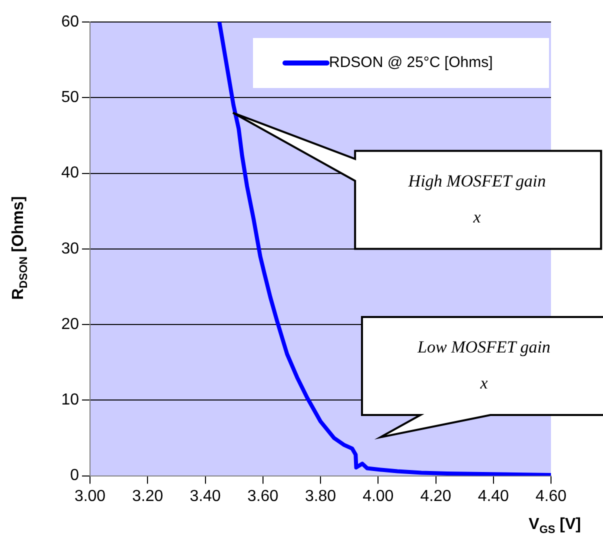  Describe the element at coordinates (148, 496) in the screenshot. I see `x-tick-label: 3.20` at that location.